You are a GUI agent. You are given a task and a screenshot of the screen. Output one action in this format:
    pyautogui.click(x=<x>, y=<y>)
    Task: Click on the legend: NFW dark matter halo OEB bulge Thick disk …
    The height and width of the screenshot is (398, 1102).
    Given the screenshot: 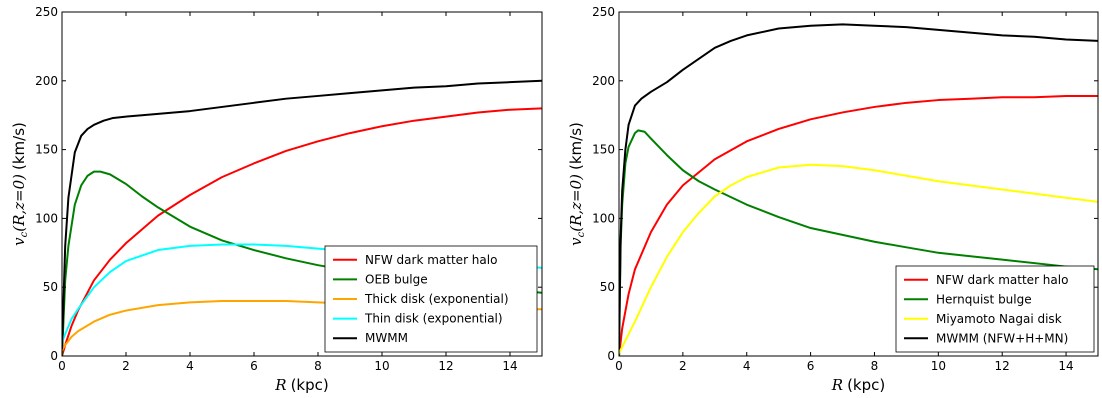 What is the action you would take?
    pyautogui.click(x=431, y=299)
    